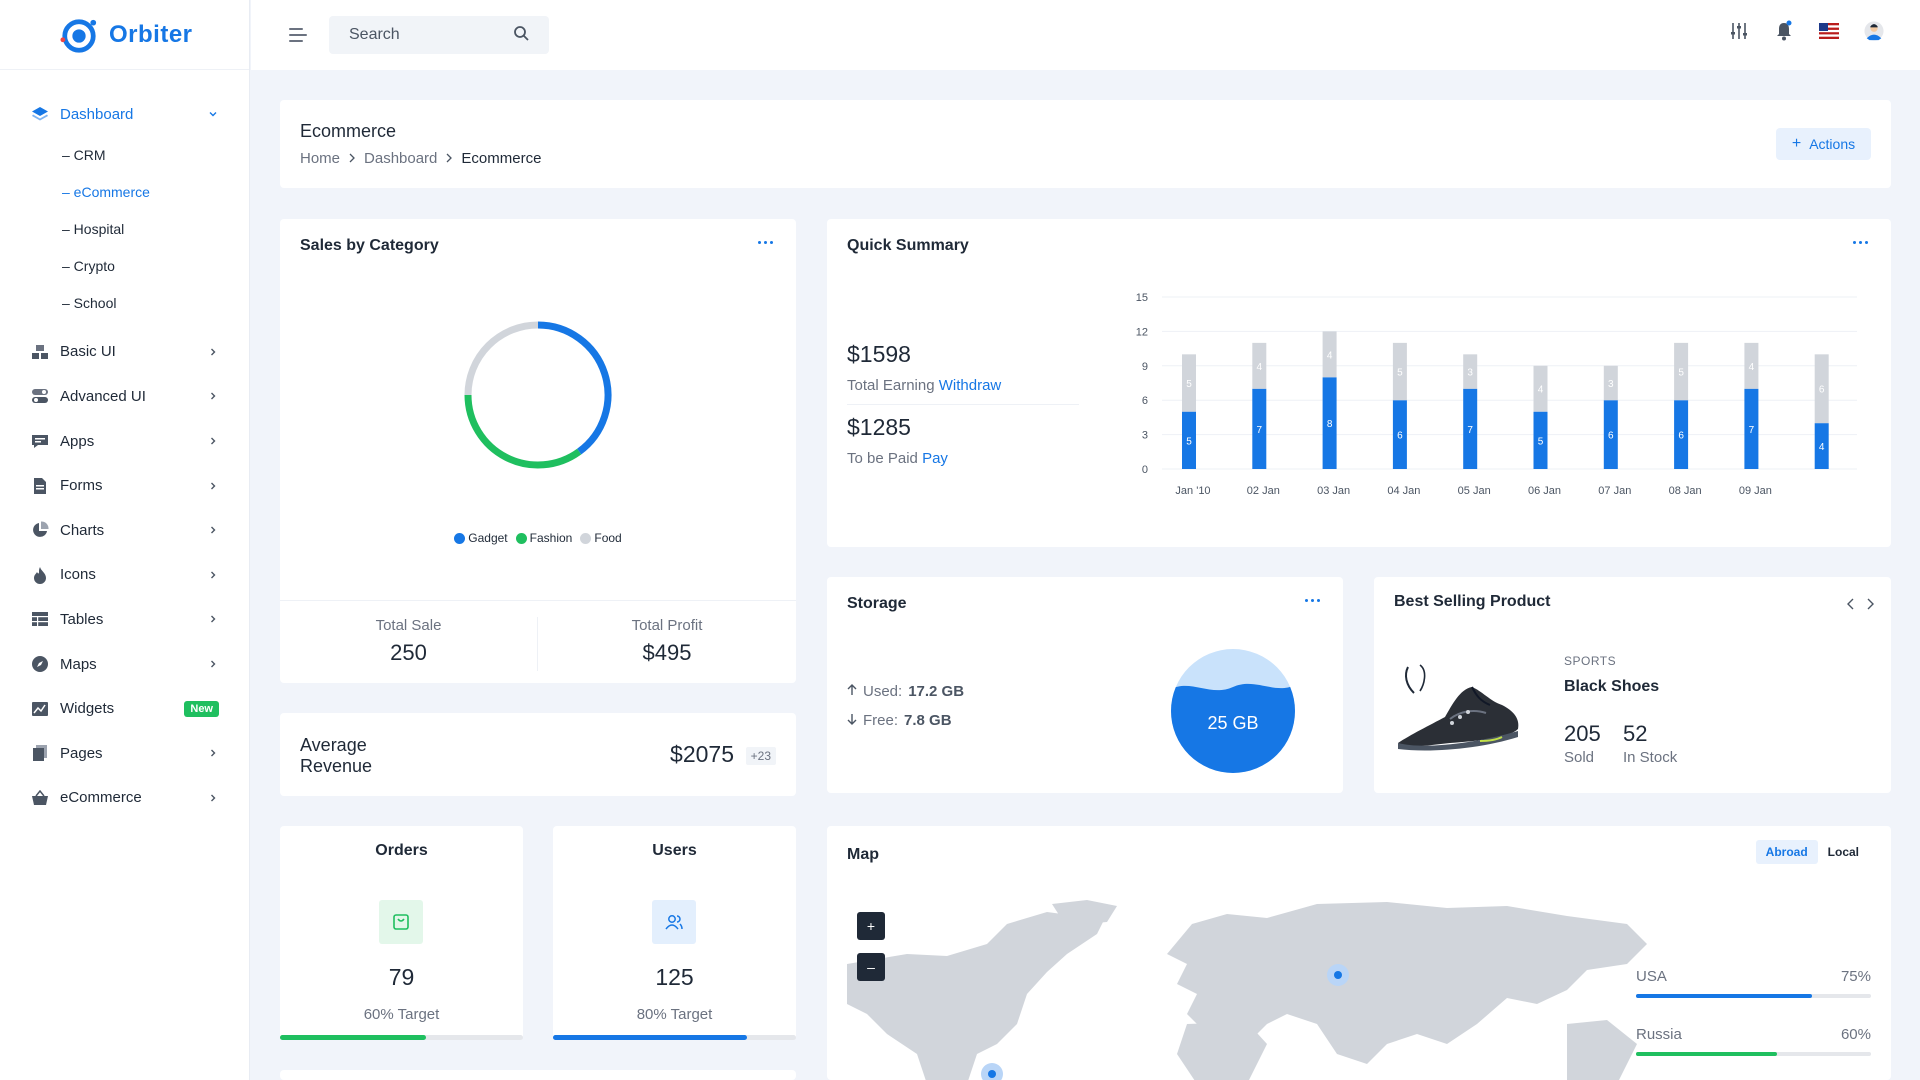  What do you see at coordinates (879, 427) in the screenshot?
I see `to-be-paid-value: $1285` at bounding box center [879, 427].